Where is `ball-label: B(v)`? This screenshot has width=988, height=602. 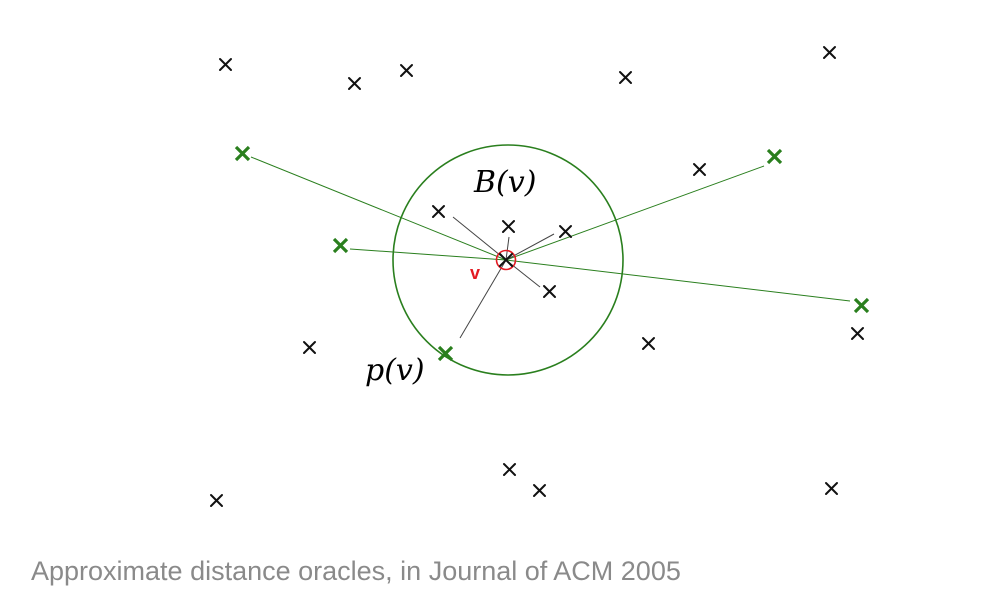 ball-label: B(v) is located at coordinates (504, 182).